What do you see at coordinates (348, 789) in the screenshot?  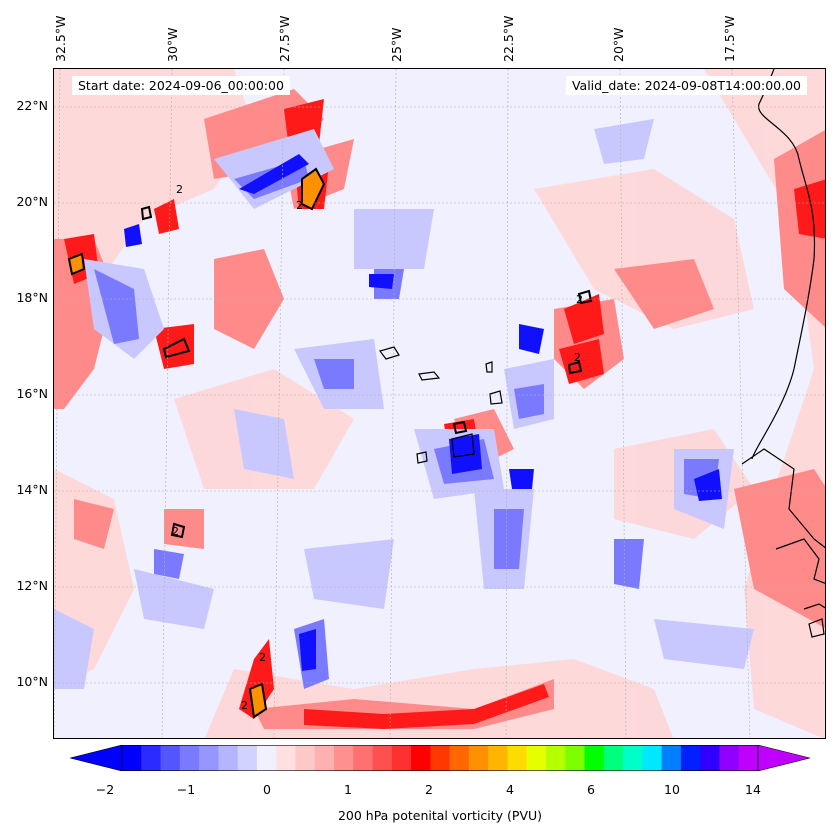 I see `colorbar-tick: 1` at bounding box center [348, 789].